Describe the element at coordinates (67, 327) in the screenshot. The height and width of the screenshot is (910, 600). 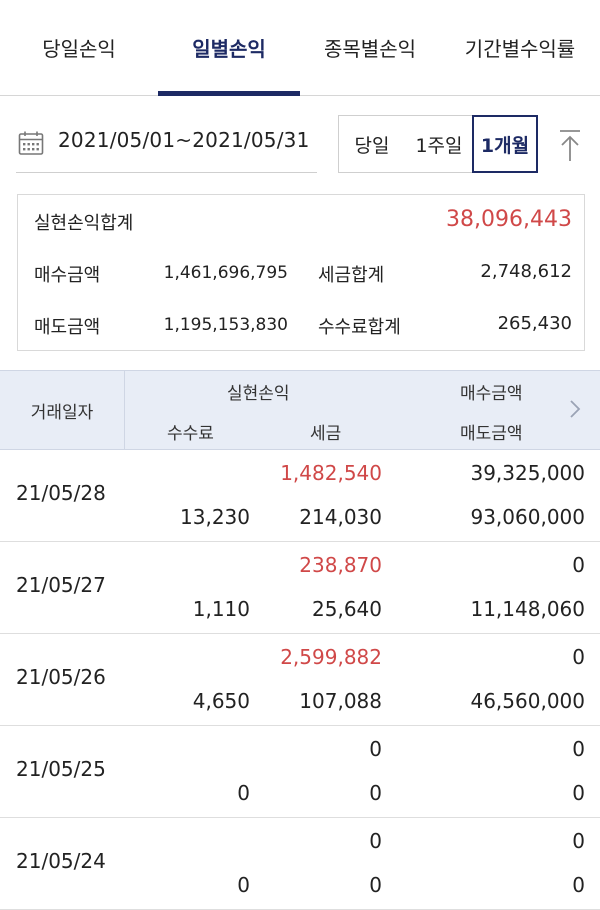
I see `sell-amount-label: 매도금액` at that location.